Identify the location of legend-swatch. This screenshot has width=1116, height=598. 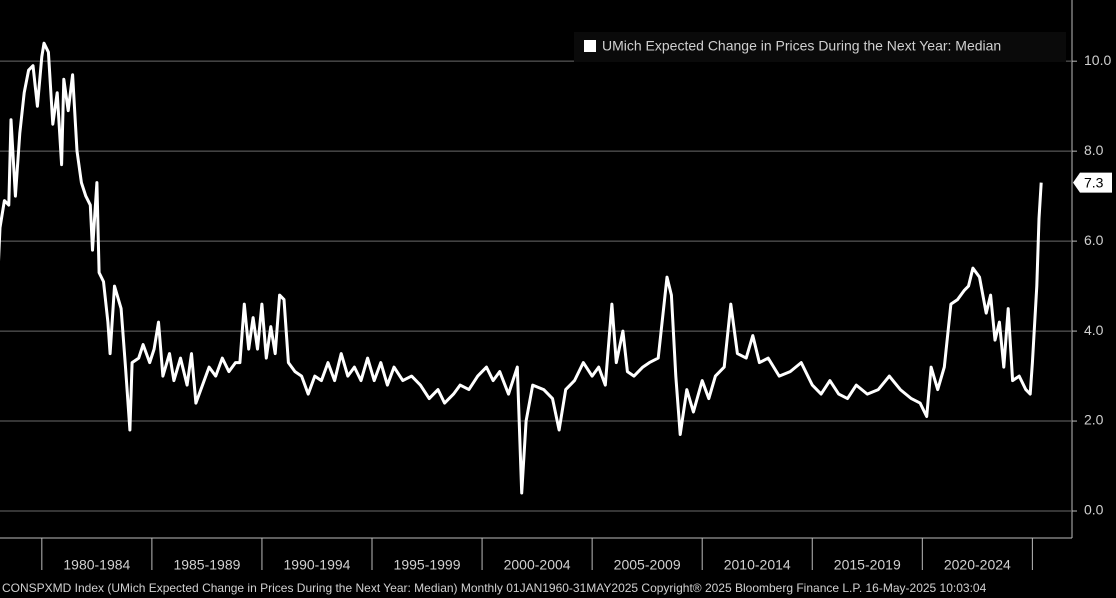
(590, 46).